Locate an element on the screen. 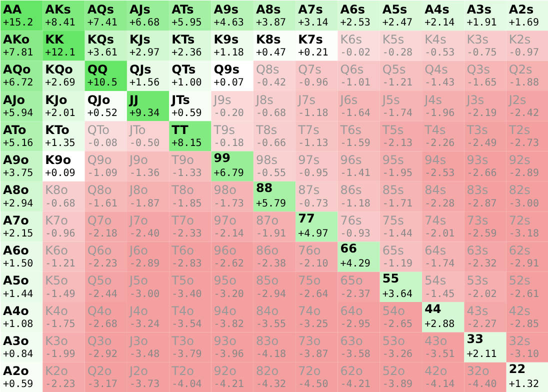  data-label: +1.32 is located at coordinates (523, 384).